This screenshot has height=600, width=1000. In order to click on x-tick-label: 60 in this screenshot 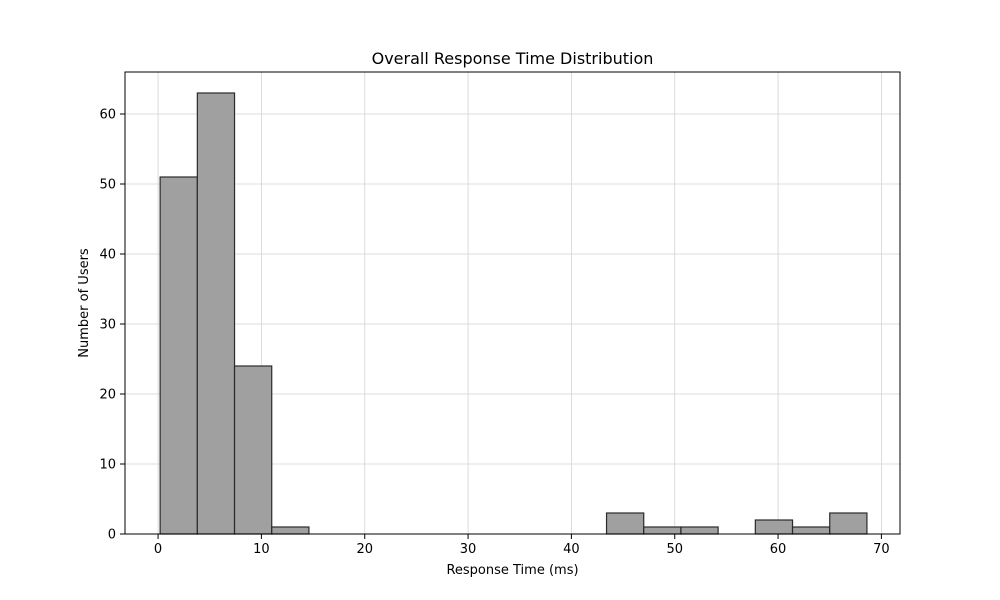, I will do `click(778, 549)`.